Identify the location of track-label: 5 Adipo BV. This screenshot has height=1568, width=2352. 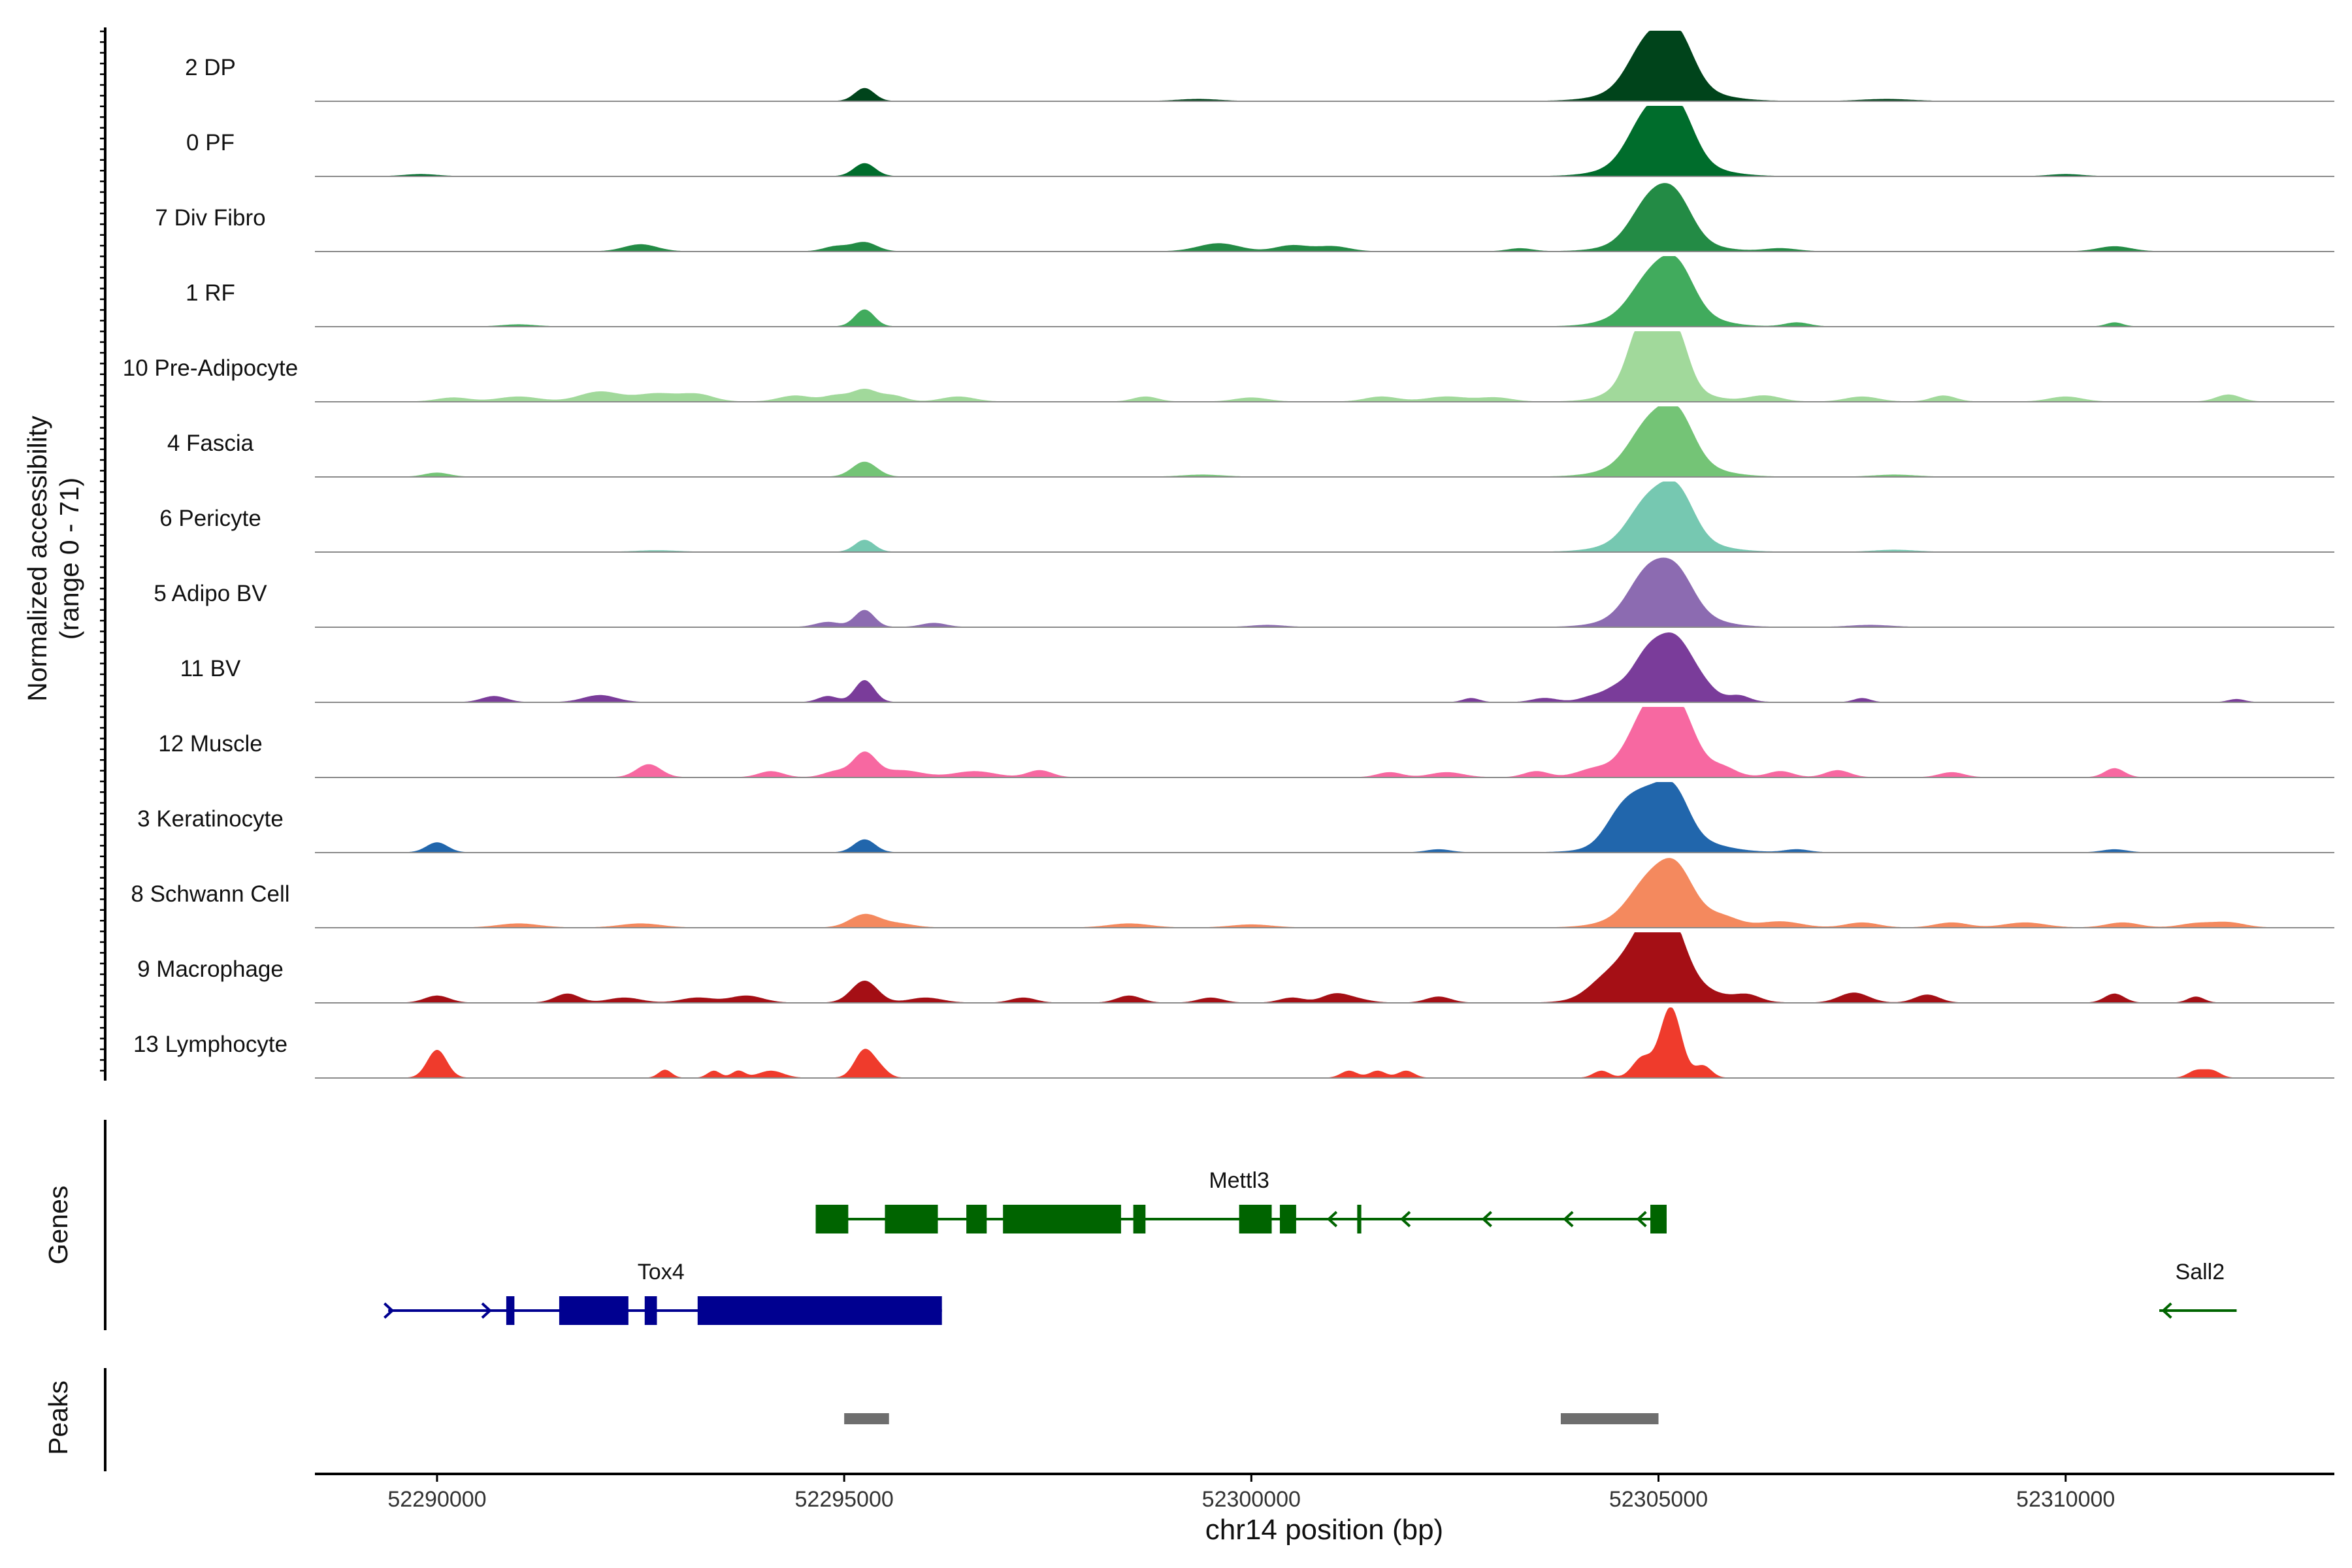
(210, 593).